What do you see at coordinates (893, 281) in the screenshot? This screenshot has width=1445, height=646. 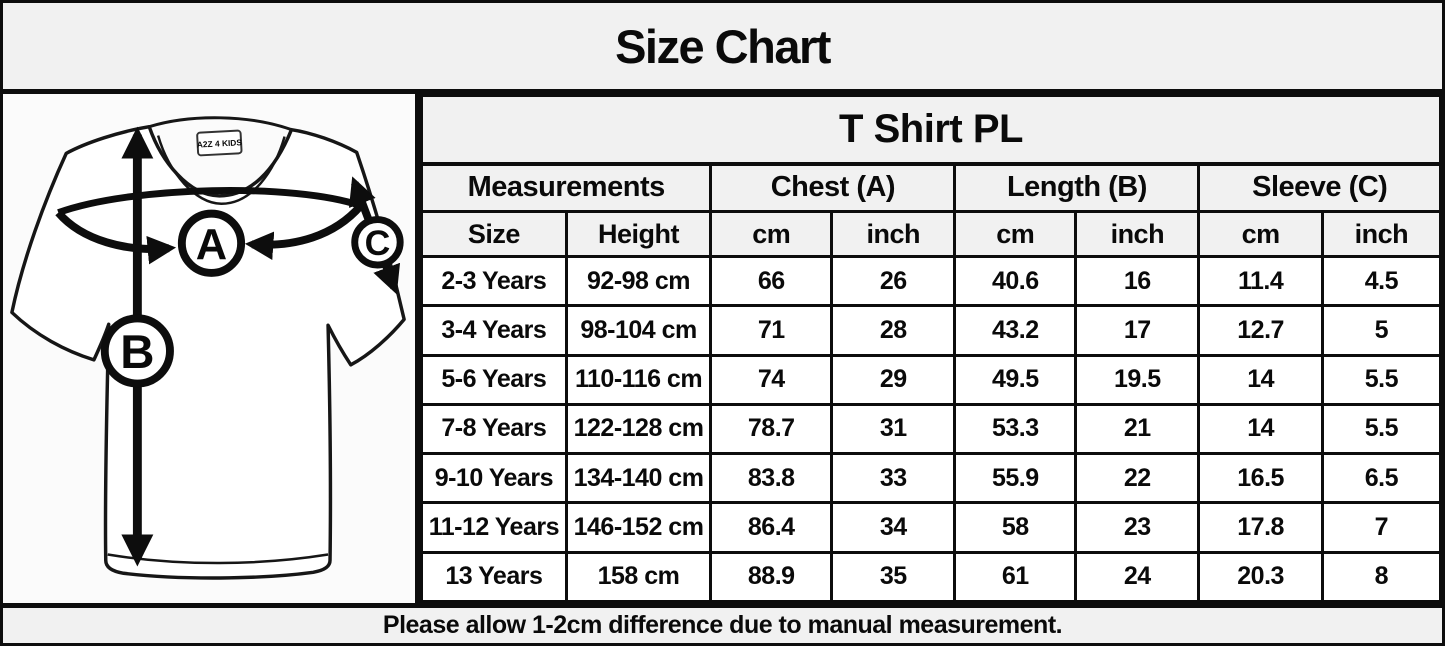 I see `value-cell: 26` at bounding box center [893, 281].